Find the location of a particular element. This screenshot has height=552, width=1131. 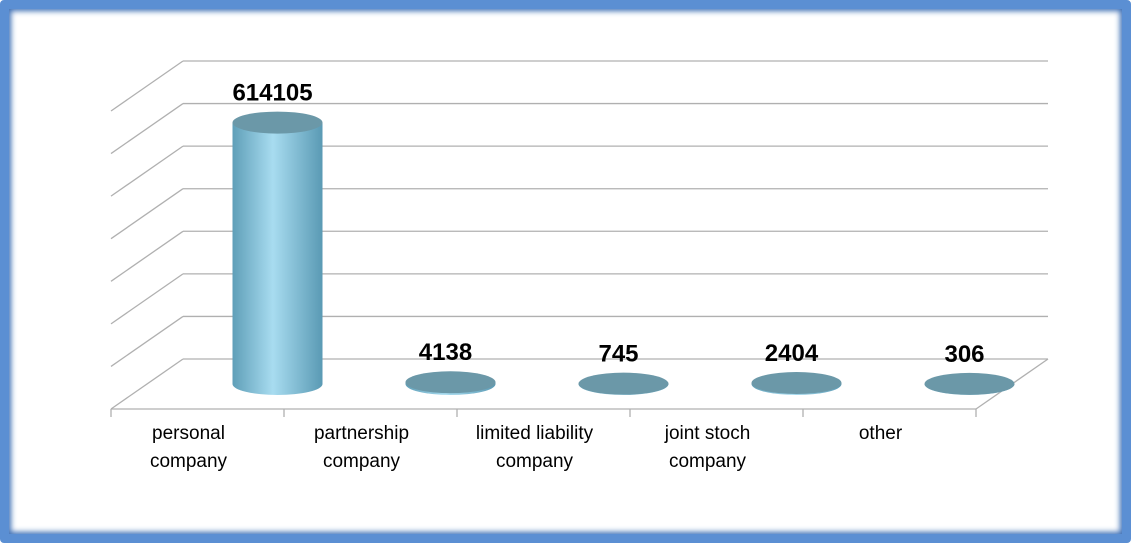

x-tick-label: other is located at coordinates (880, 433).